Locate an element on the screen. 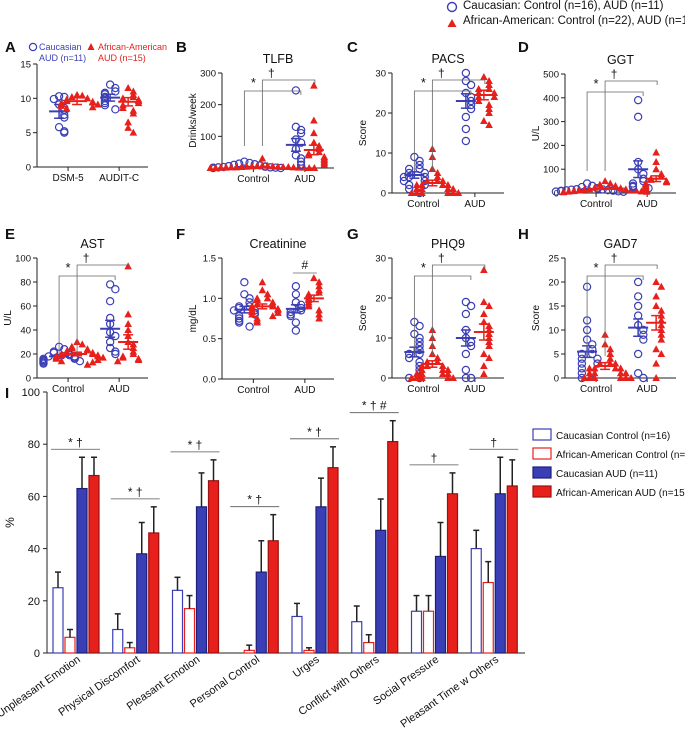 The image size is (685, 741). panel-letter-E: E is located at coordinates (10, 234).